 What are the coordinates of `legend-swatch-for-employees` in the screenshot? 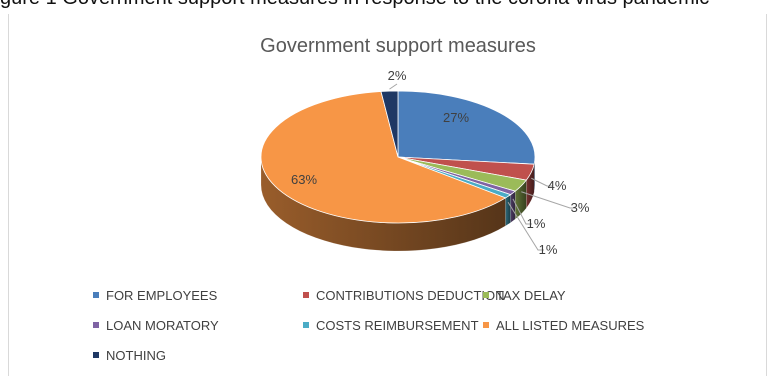 It's located at (96, 295).